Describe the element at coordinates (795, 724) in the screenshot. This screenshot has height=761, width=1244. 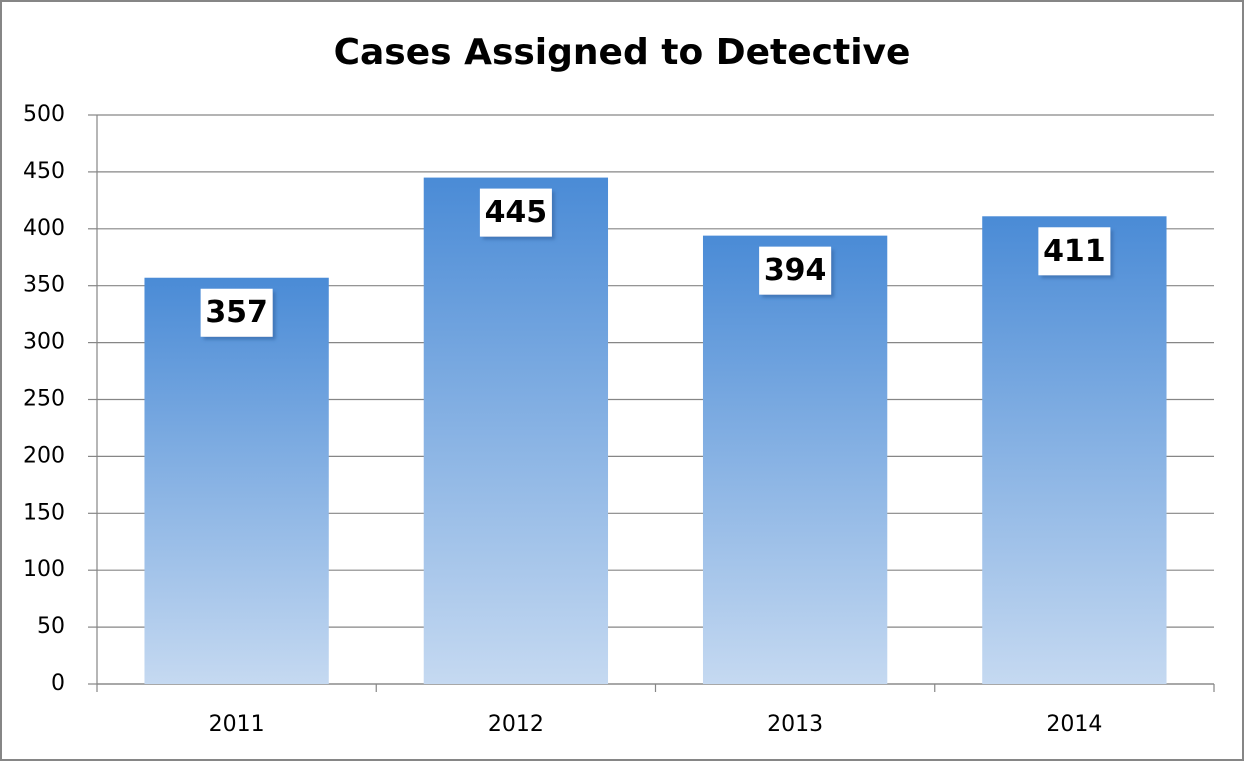
I see `x-tick-label: 2013` at that location.